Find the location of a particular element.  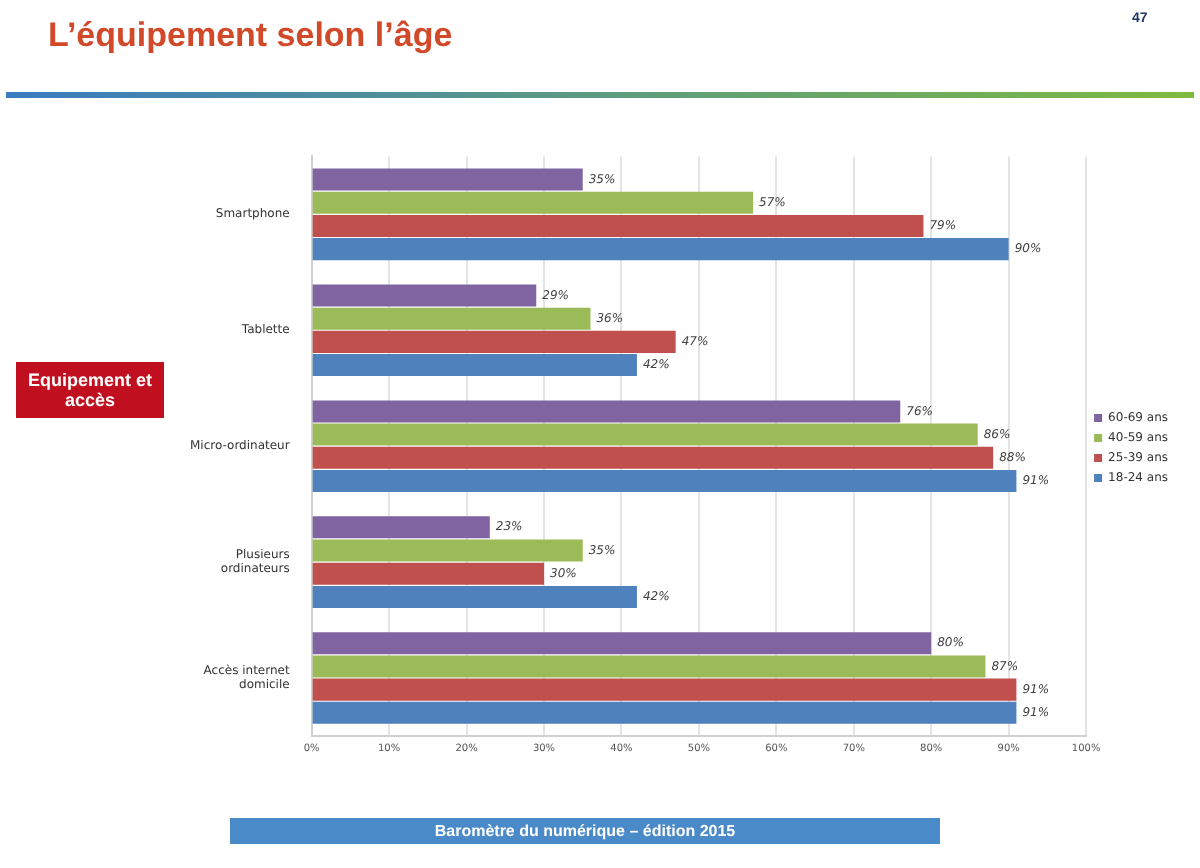

chart-title: L’équipement selon l’âge is located at coordinates (250, 36).